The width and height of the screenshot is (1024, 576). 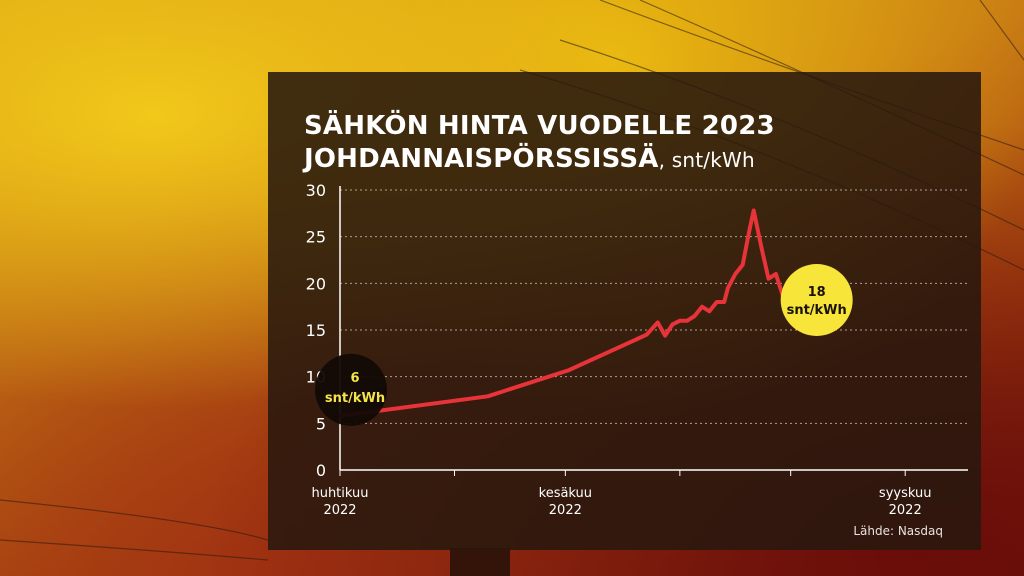 I want to click on start-value-unit: snt/kWh, so click(x=355, y=398).